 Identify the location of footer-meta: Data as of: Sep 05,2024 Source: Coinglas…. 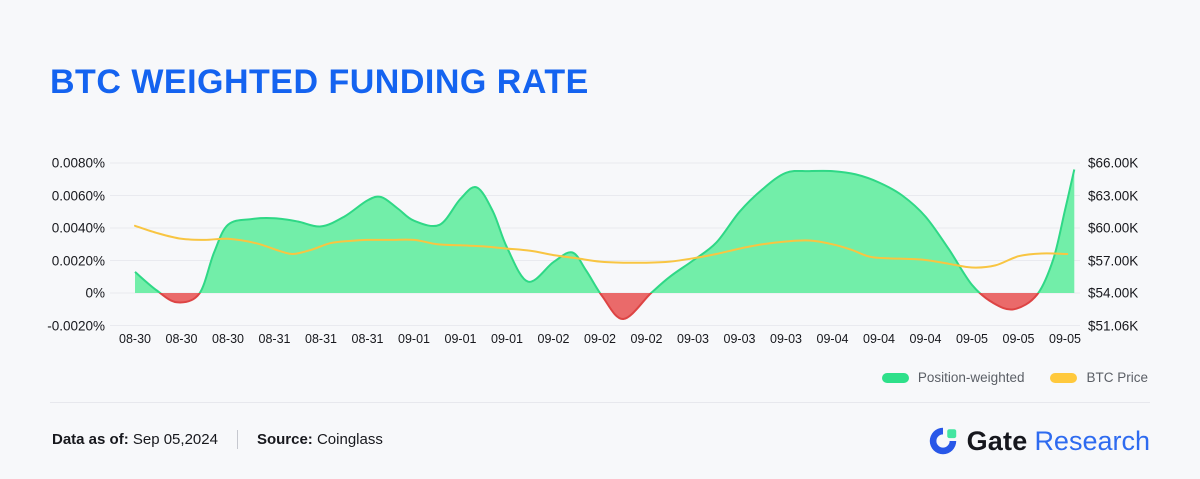
(217, 439).